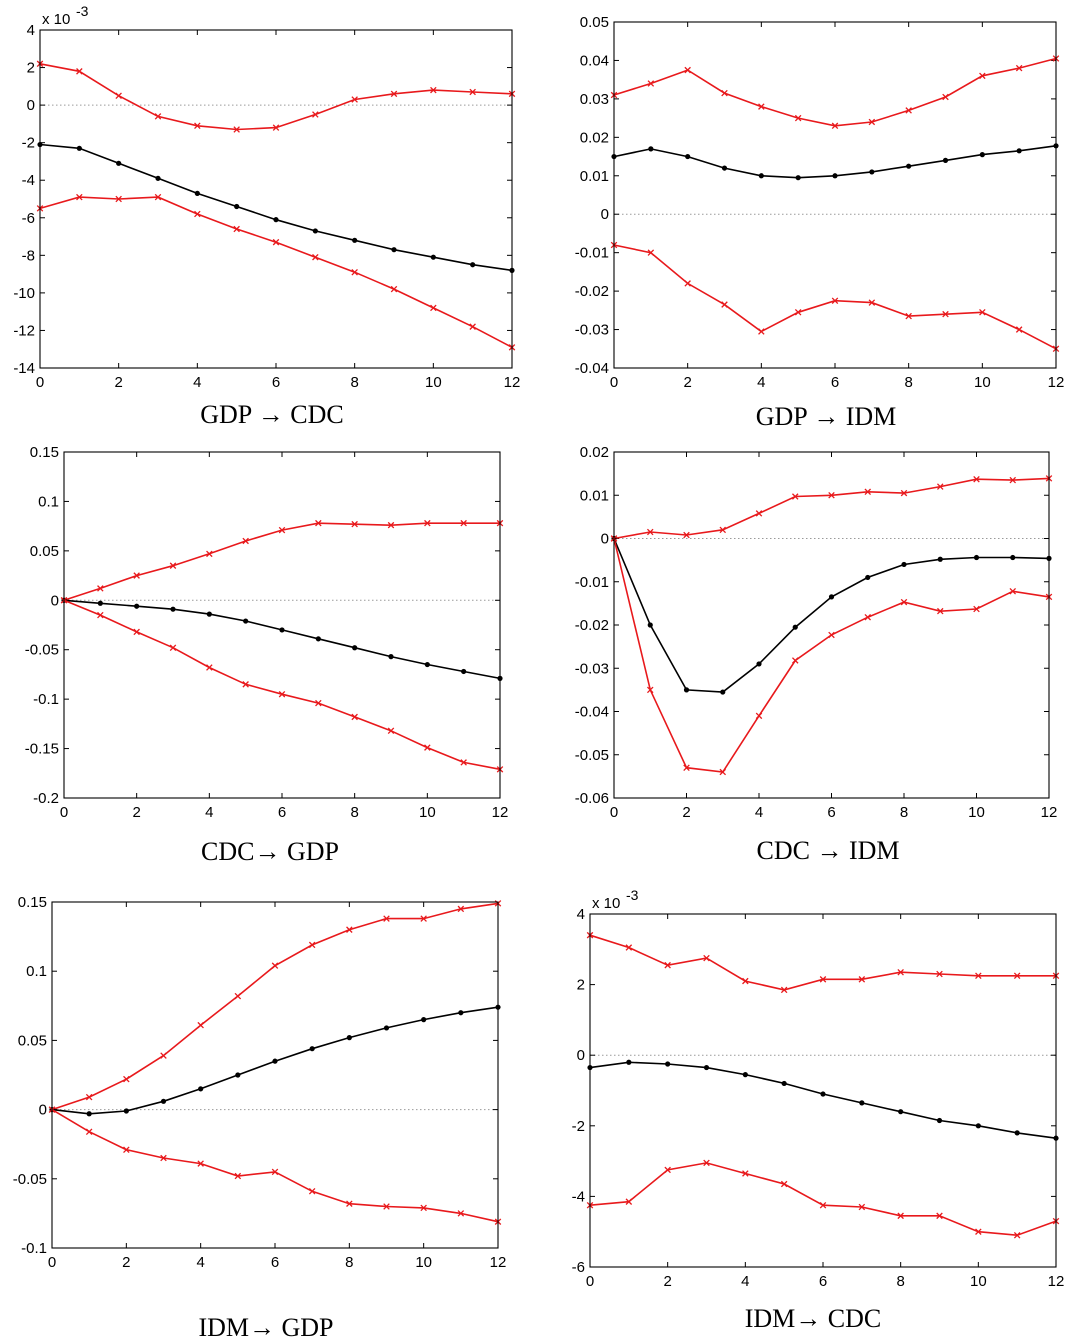 The width and height of the screenshot is (1070, 1339). What do you see at coordinates (28, 180) in the screenshot?
I see `y-tick-label: -4` at bounding box center [28, 180].